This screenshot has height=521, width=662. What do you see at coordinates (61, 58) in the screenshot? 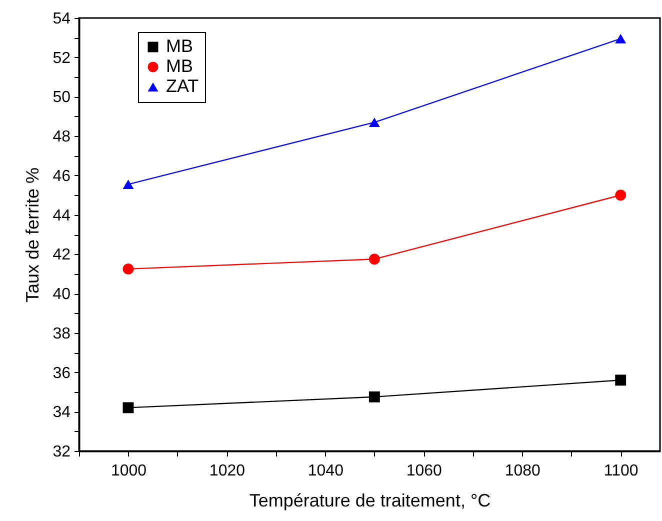
I see `y-tick-label: 52` at bounding box center [61, 58].